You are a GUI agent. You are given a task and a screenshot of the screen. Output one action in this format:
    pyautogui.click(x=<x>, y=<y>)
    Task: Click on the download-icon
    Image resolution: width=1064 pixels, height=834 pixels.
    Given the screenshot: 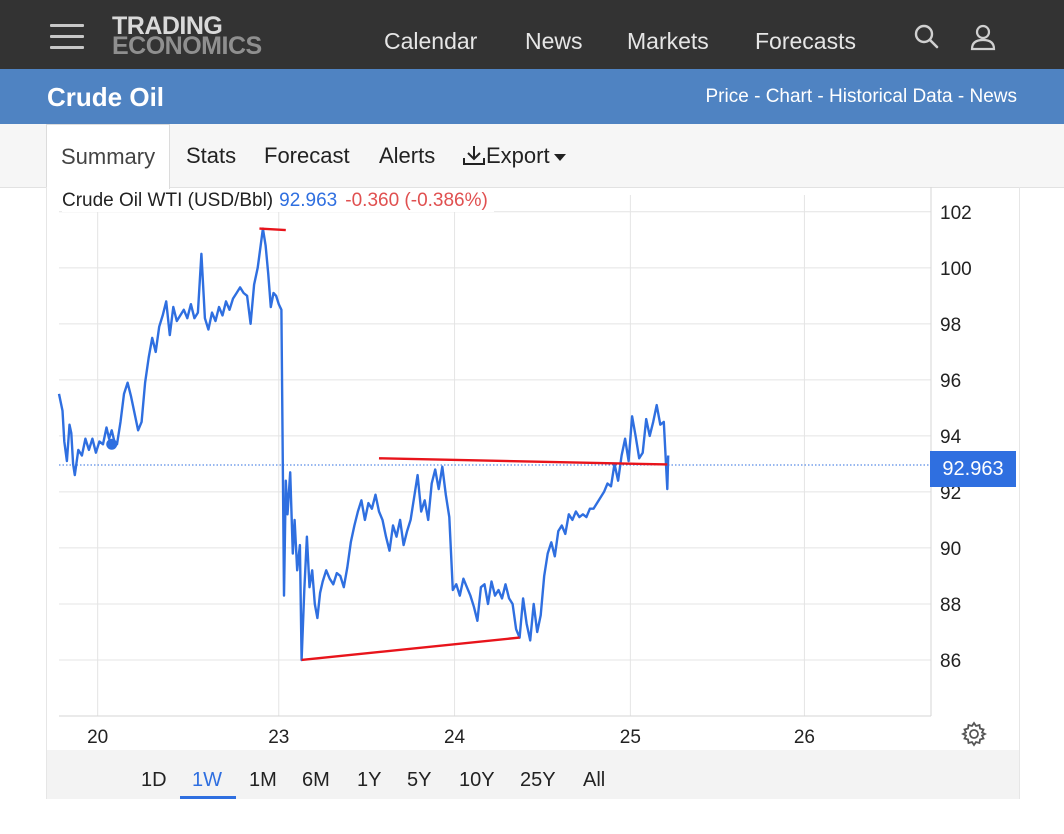 What is the action you would take?
    pyautogui.click(x=474, y=155)
    